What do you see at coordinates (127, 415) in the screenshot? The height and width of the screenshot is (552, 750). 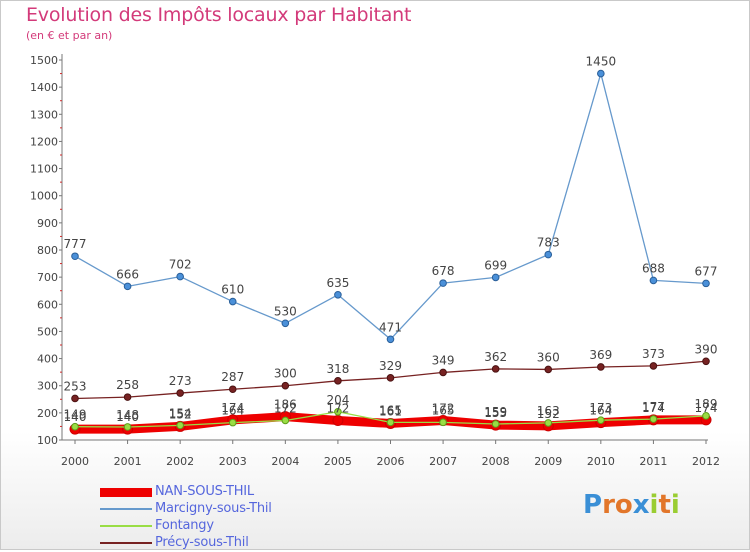 I see `data-label: 148` at bounding box center [127, 415].